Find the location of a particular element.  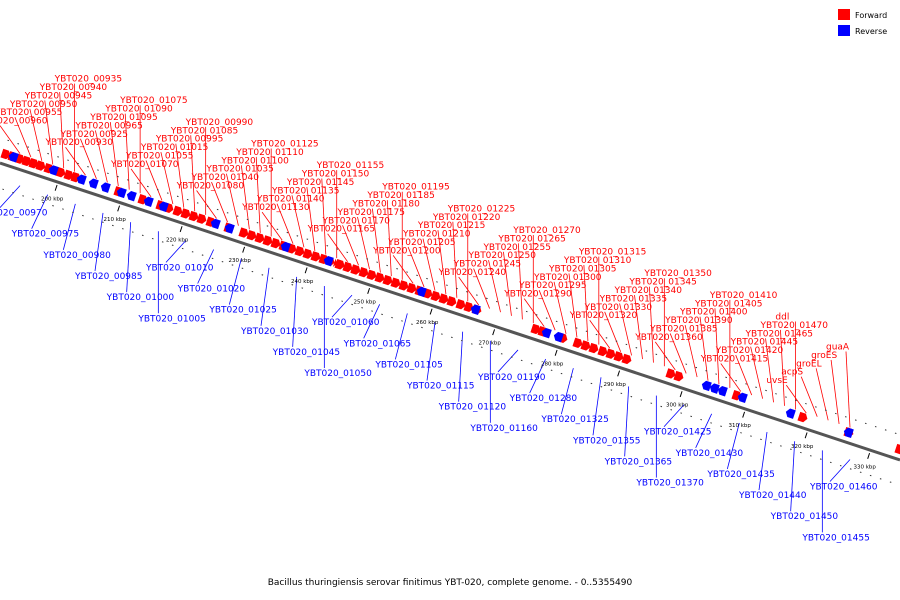

gene-label: YBT020_01345 is located at coordinates (662, 283).